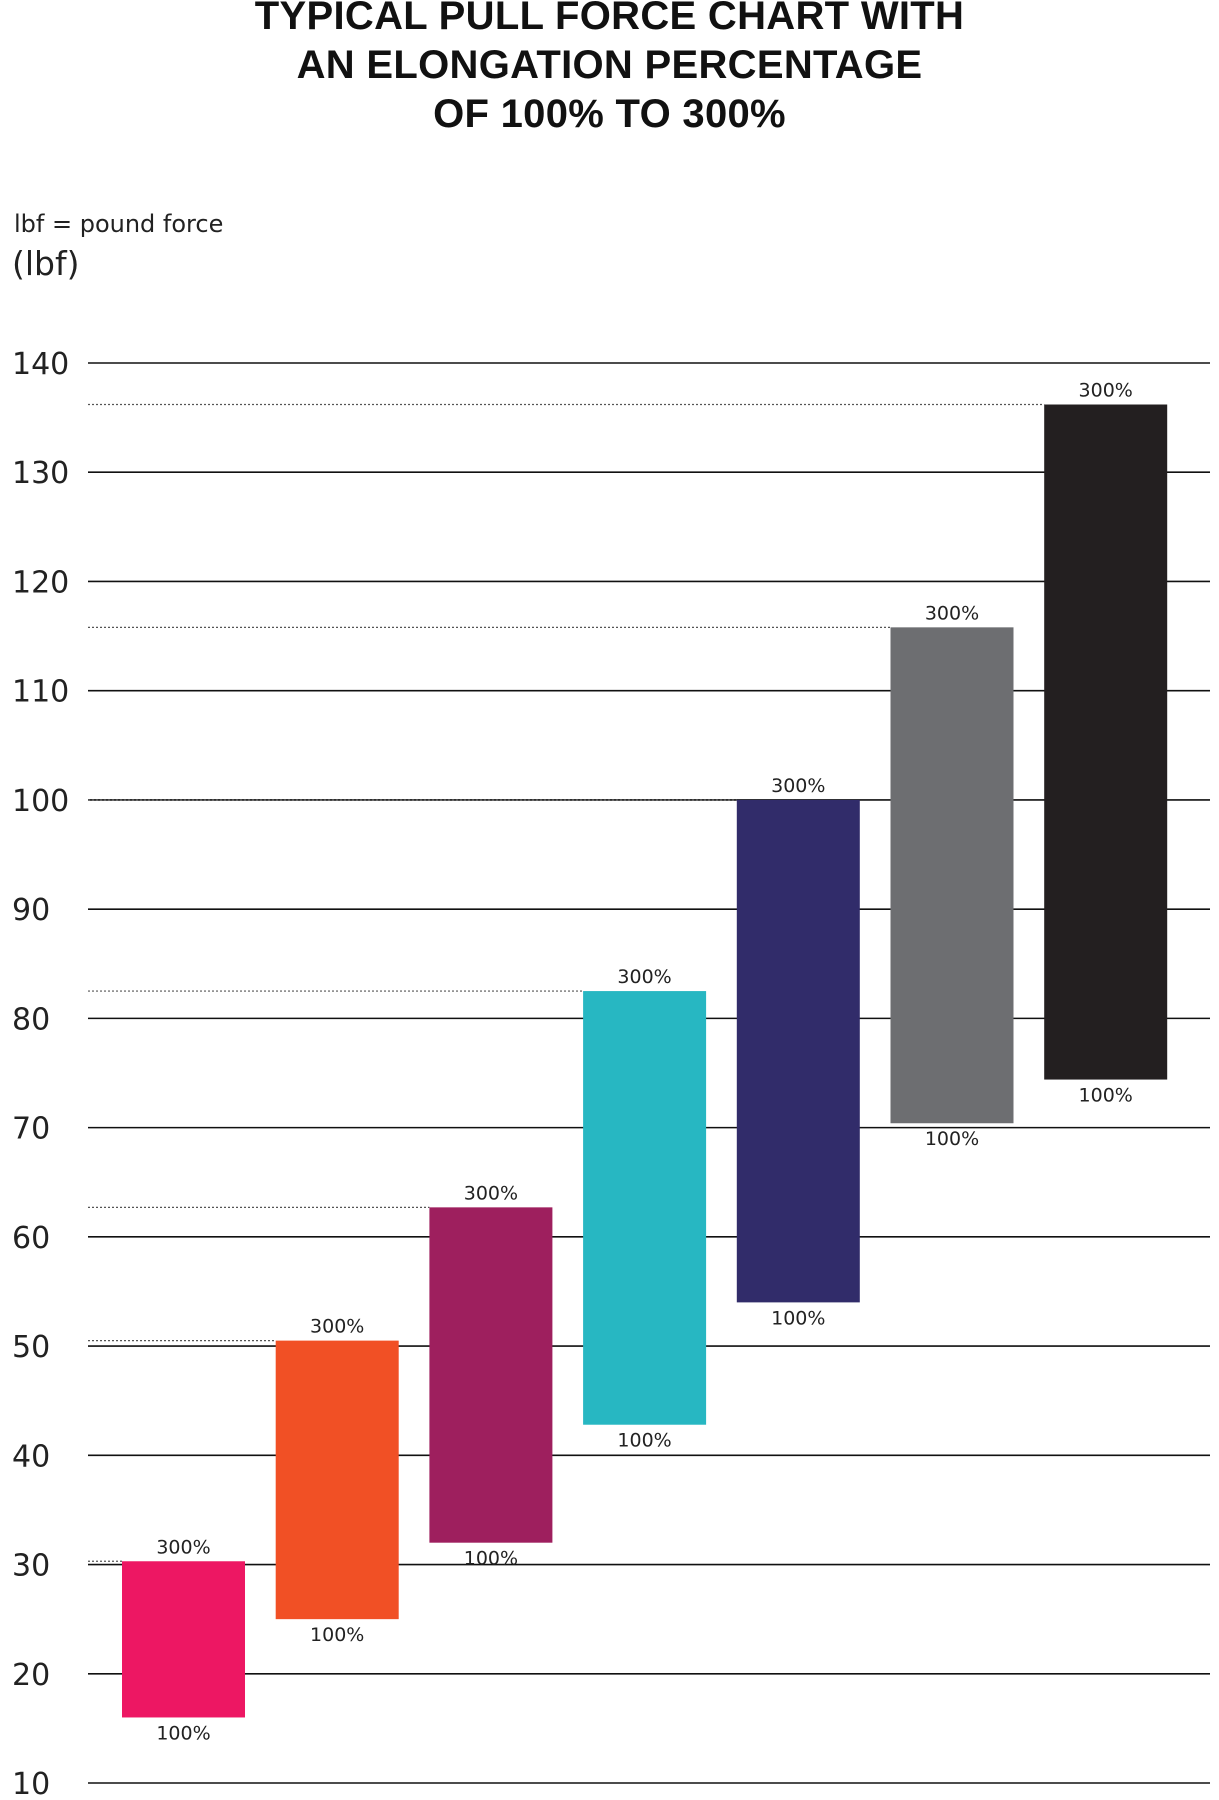 The image size is (1219, 1800). I want to click on bar-4-high-label: 300%, so click(644, 977).